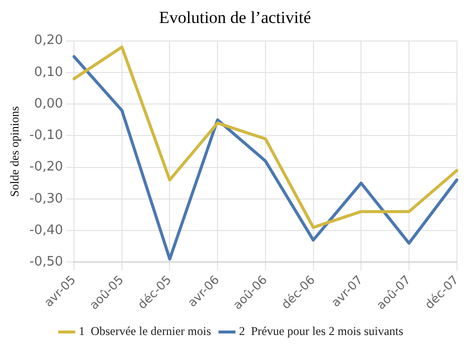 The width and height of the screenshot is (470, 348). Describe the element at coordinates (46, 230) in the screenshot. I see `y-tick-label: -0,40` at that location.